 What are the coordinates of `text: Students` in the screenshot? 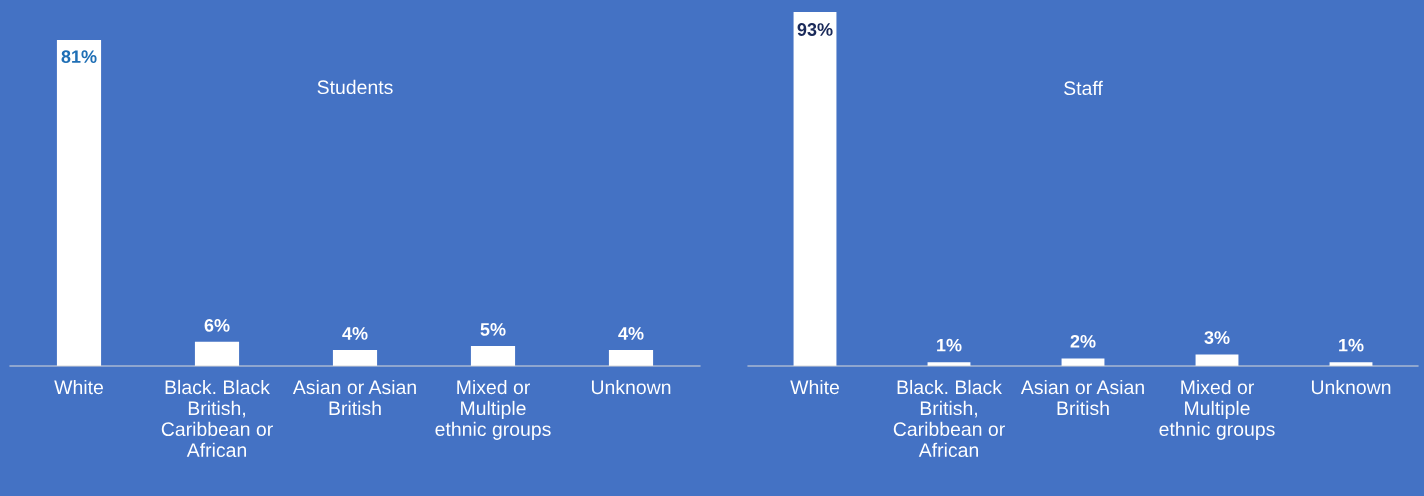 It's located at (355, 87).